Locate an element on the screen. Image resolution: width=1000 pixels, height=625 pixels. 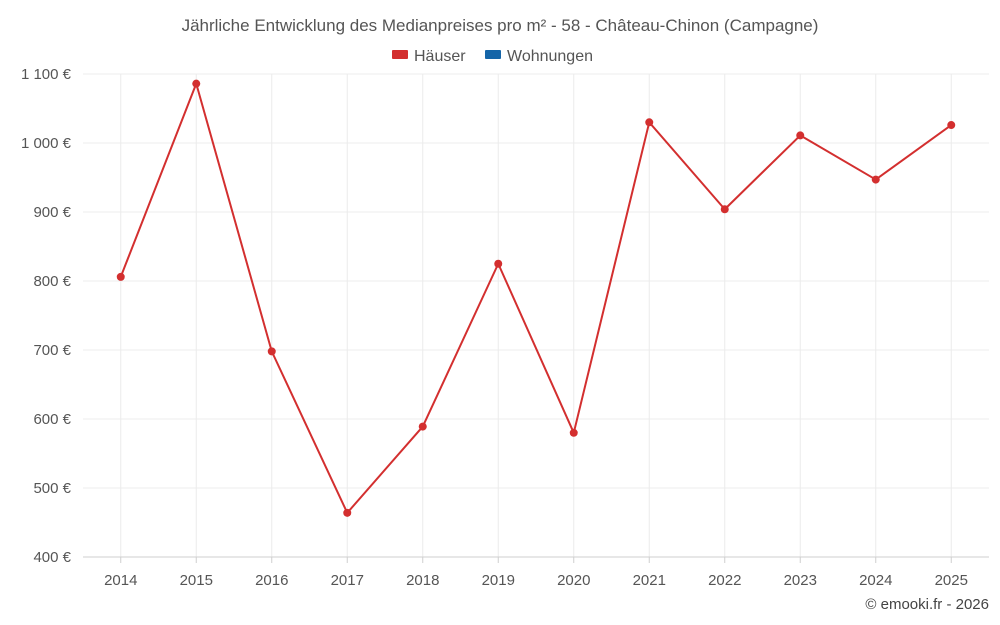
y-tick-label: 500 € is located at coordinates (52, 488).